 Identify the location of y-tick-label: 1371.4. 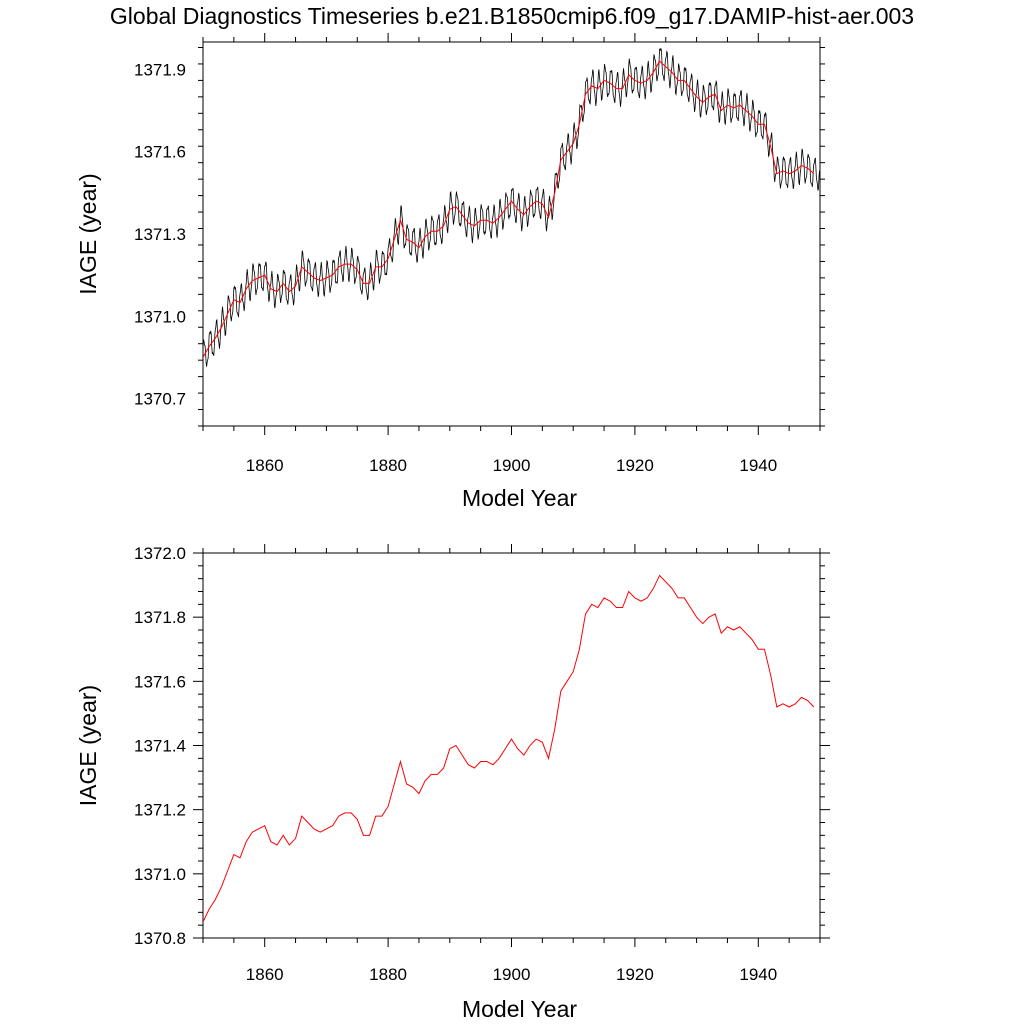
(160, 746).